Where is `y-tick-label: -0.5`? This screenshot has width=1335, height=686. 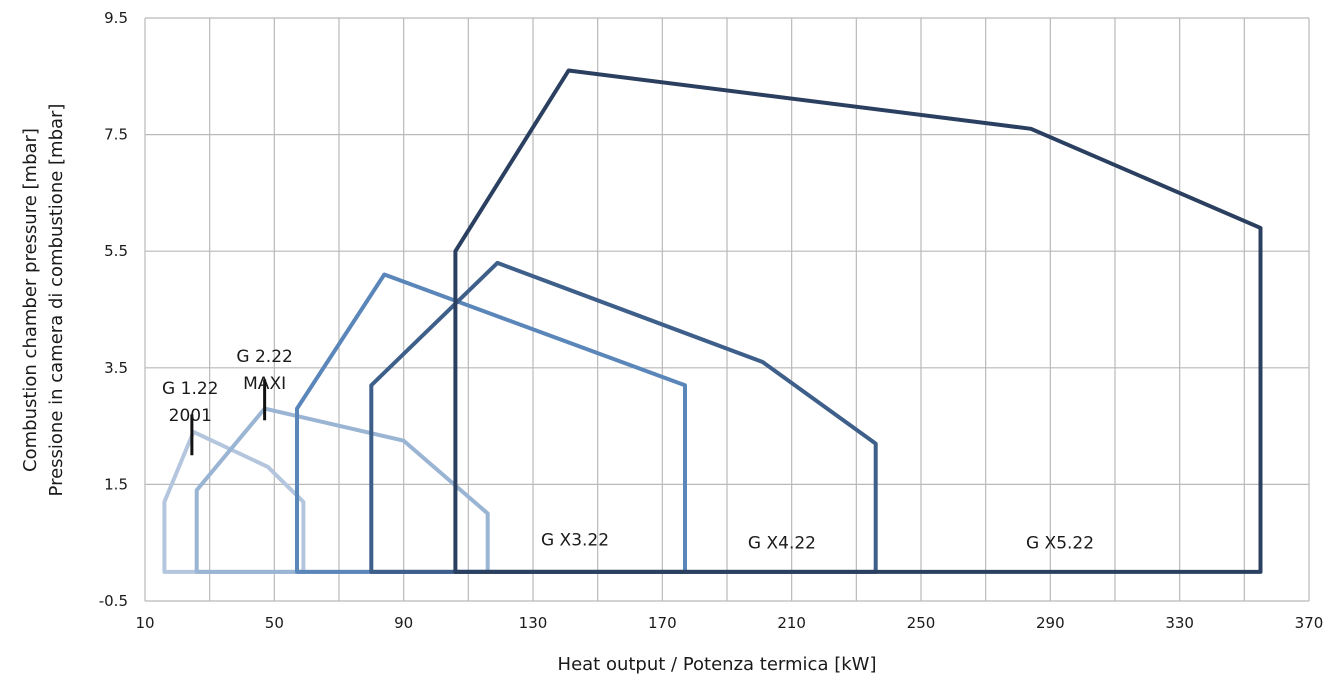
y-tick-label: -0.5 is located at coordinates (113, 601).